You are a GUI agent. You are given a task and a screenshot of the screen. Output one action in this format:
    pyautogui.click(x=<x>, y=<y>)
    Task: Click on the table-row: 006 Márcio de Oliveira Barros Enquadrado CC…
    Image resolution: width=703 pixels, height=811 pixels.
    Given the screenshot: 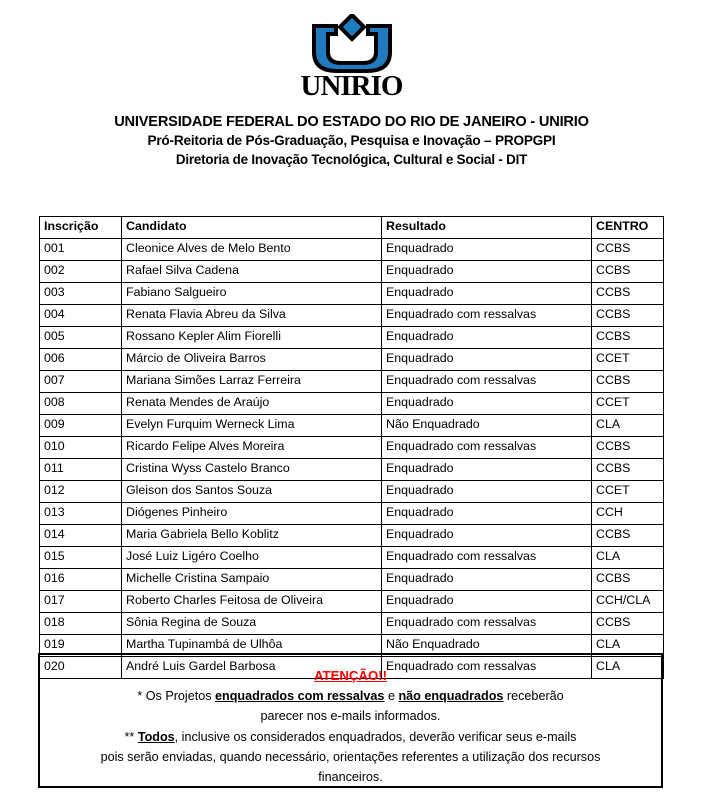 What is the action you would take?
    pyautogui.click(x=351, y=359)
    